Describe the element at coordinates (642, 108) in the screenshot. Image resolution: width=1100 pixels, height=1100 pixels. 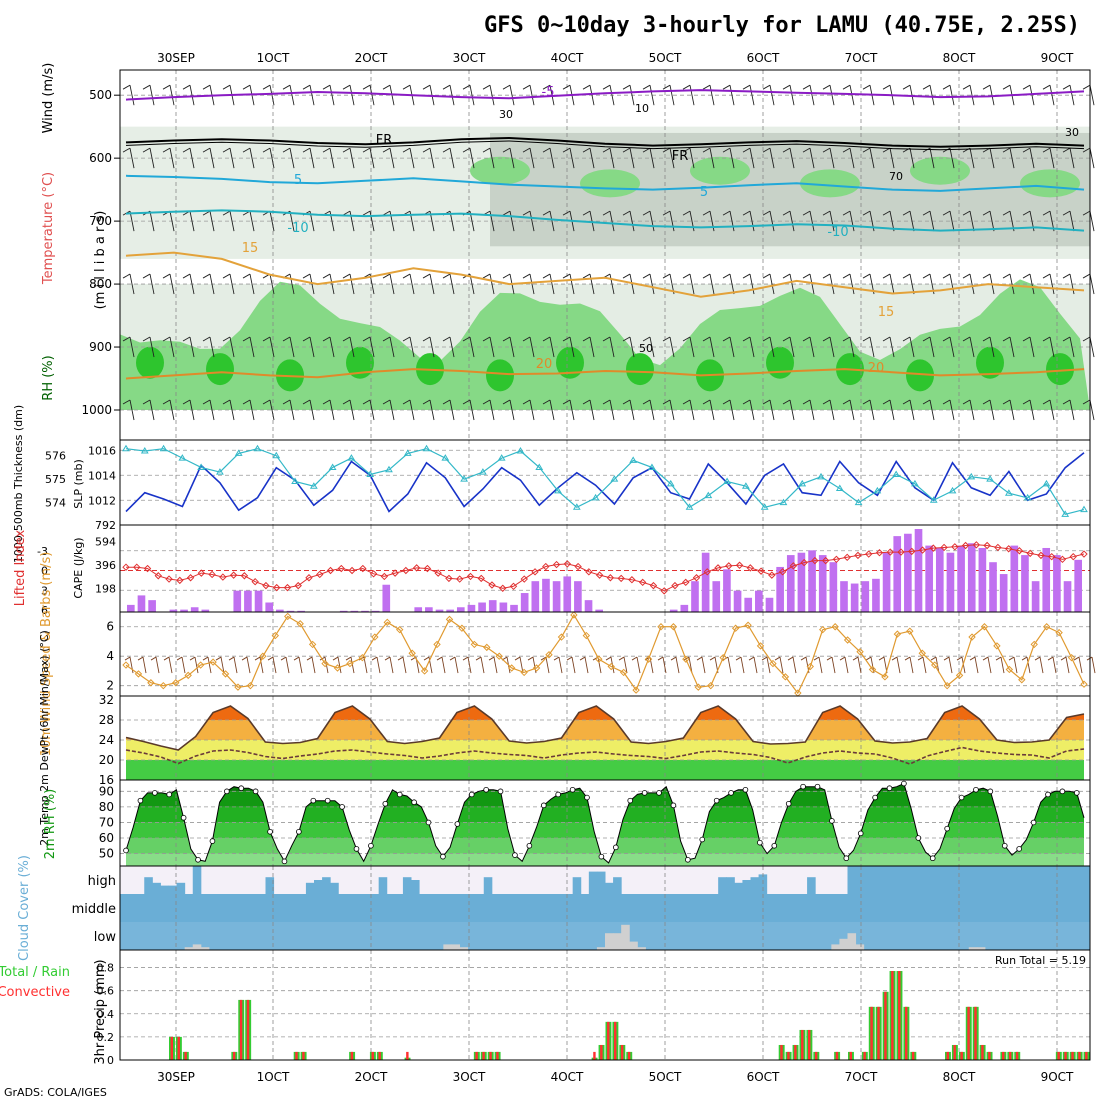
I see `rh-contour-label: 10` at that location.